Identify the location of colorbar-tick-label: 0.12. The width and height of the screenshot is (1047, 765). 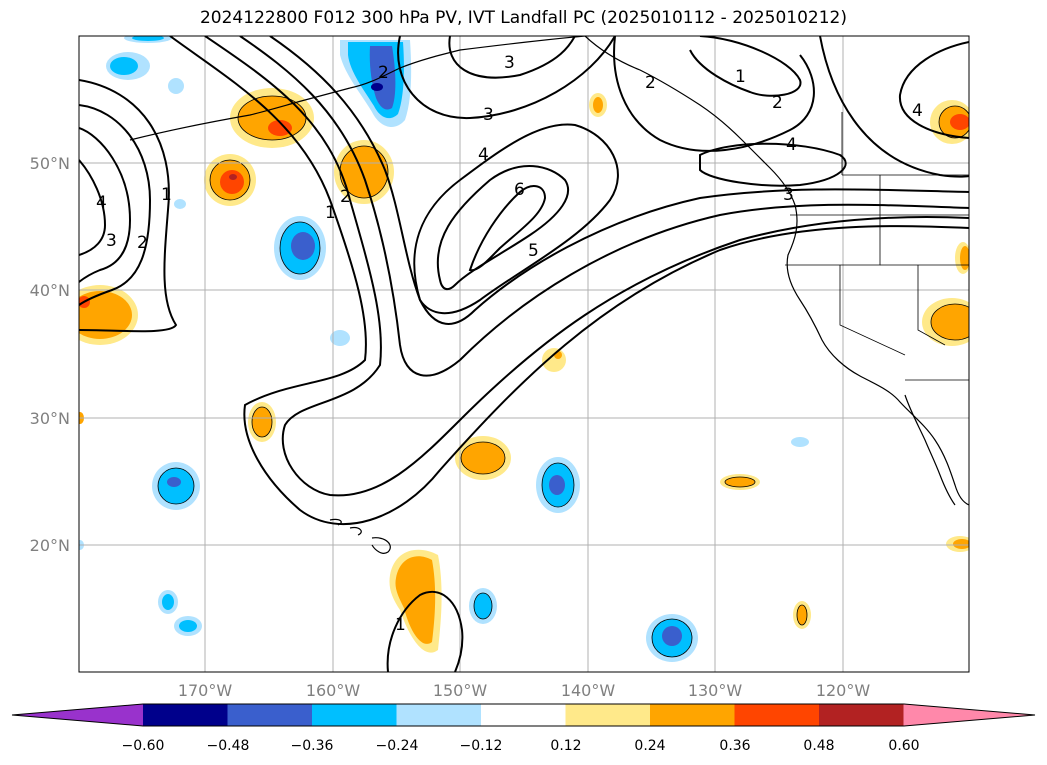
(565, 746).